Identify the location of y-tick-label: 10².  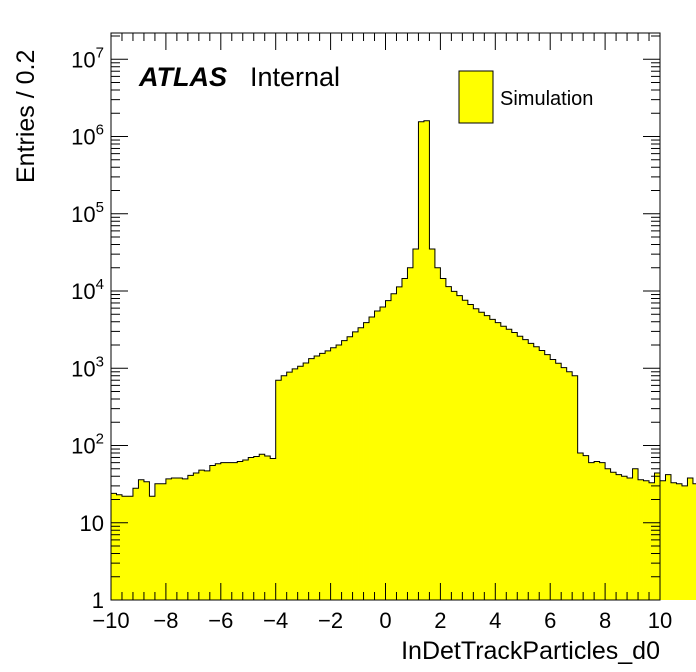
(87, 445).